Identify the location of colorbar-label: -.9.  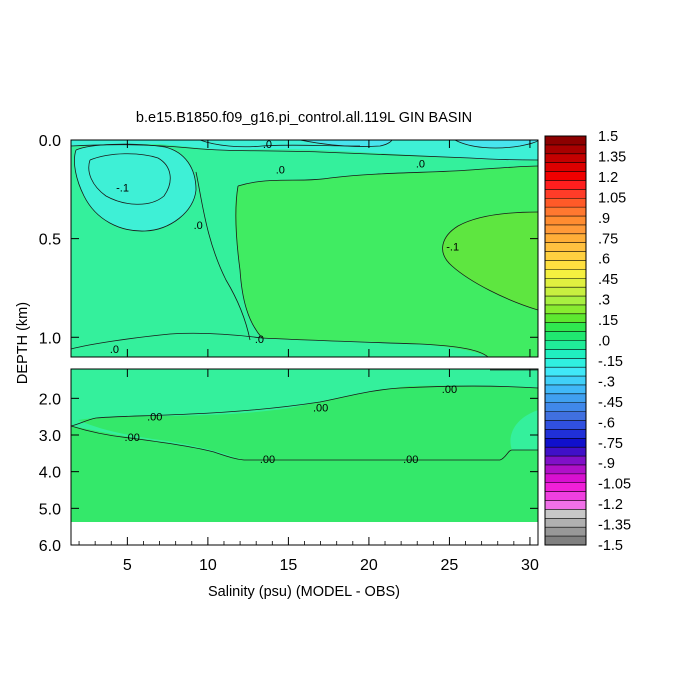
(606, 464).